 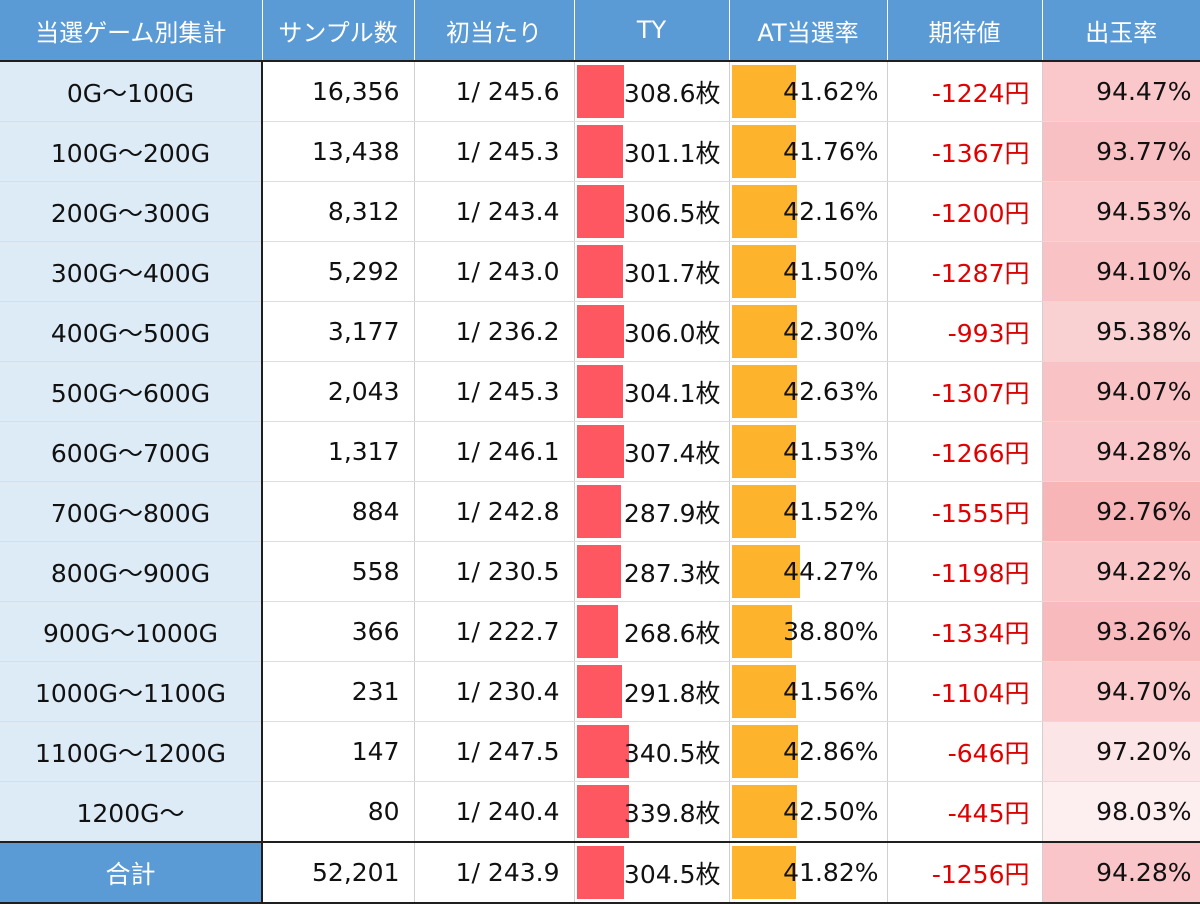 I want to click on range-label: 300G～400G, so click(x=131, y=271).